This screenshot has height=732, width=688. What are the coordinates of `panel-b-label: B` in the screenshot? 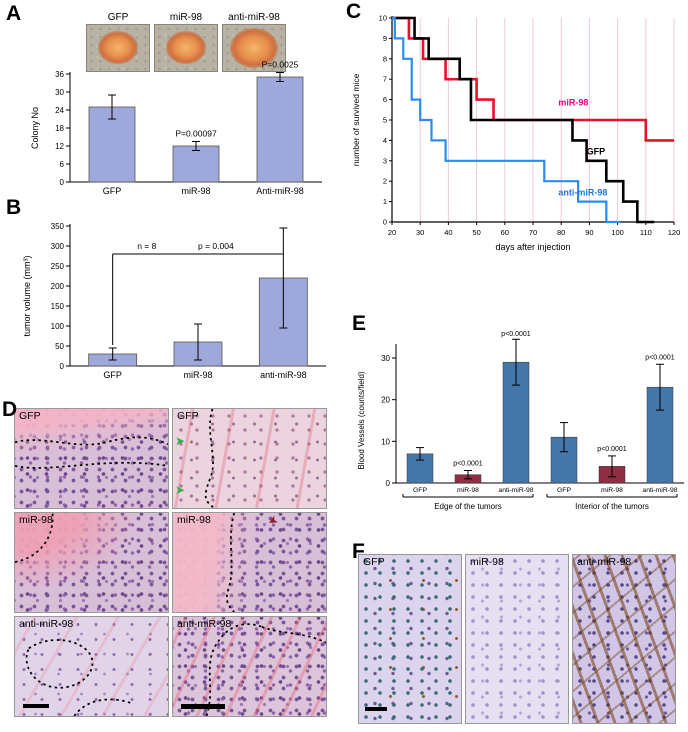 It's located at (14, 207).